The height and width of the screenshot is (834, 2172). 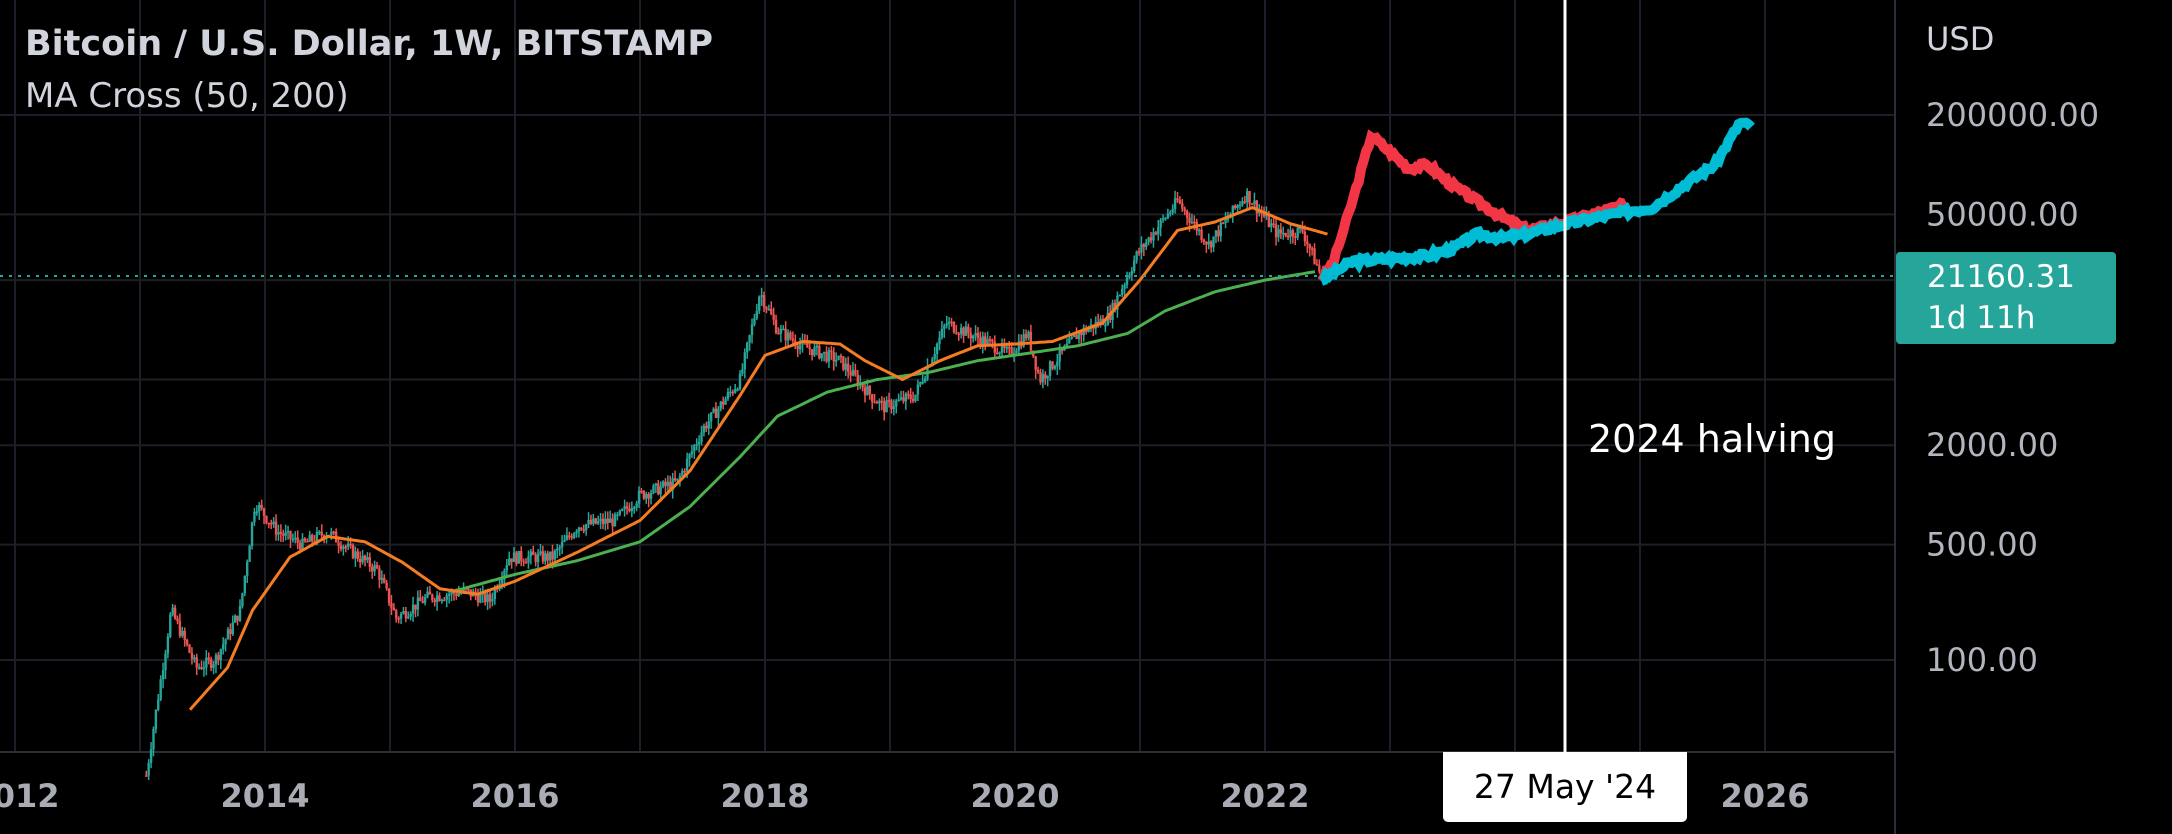 What do you see at coordinates (1960, 39) in the screenshot?
I see `currency-label: USD` at bounding box center [1960, 39].